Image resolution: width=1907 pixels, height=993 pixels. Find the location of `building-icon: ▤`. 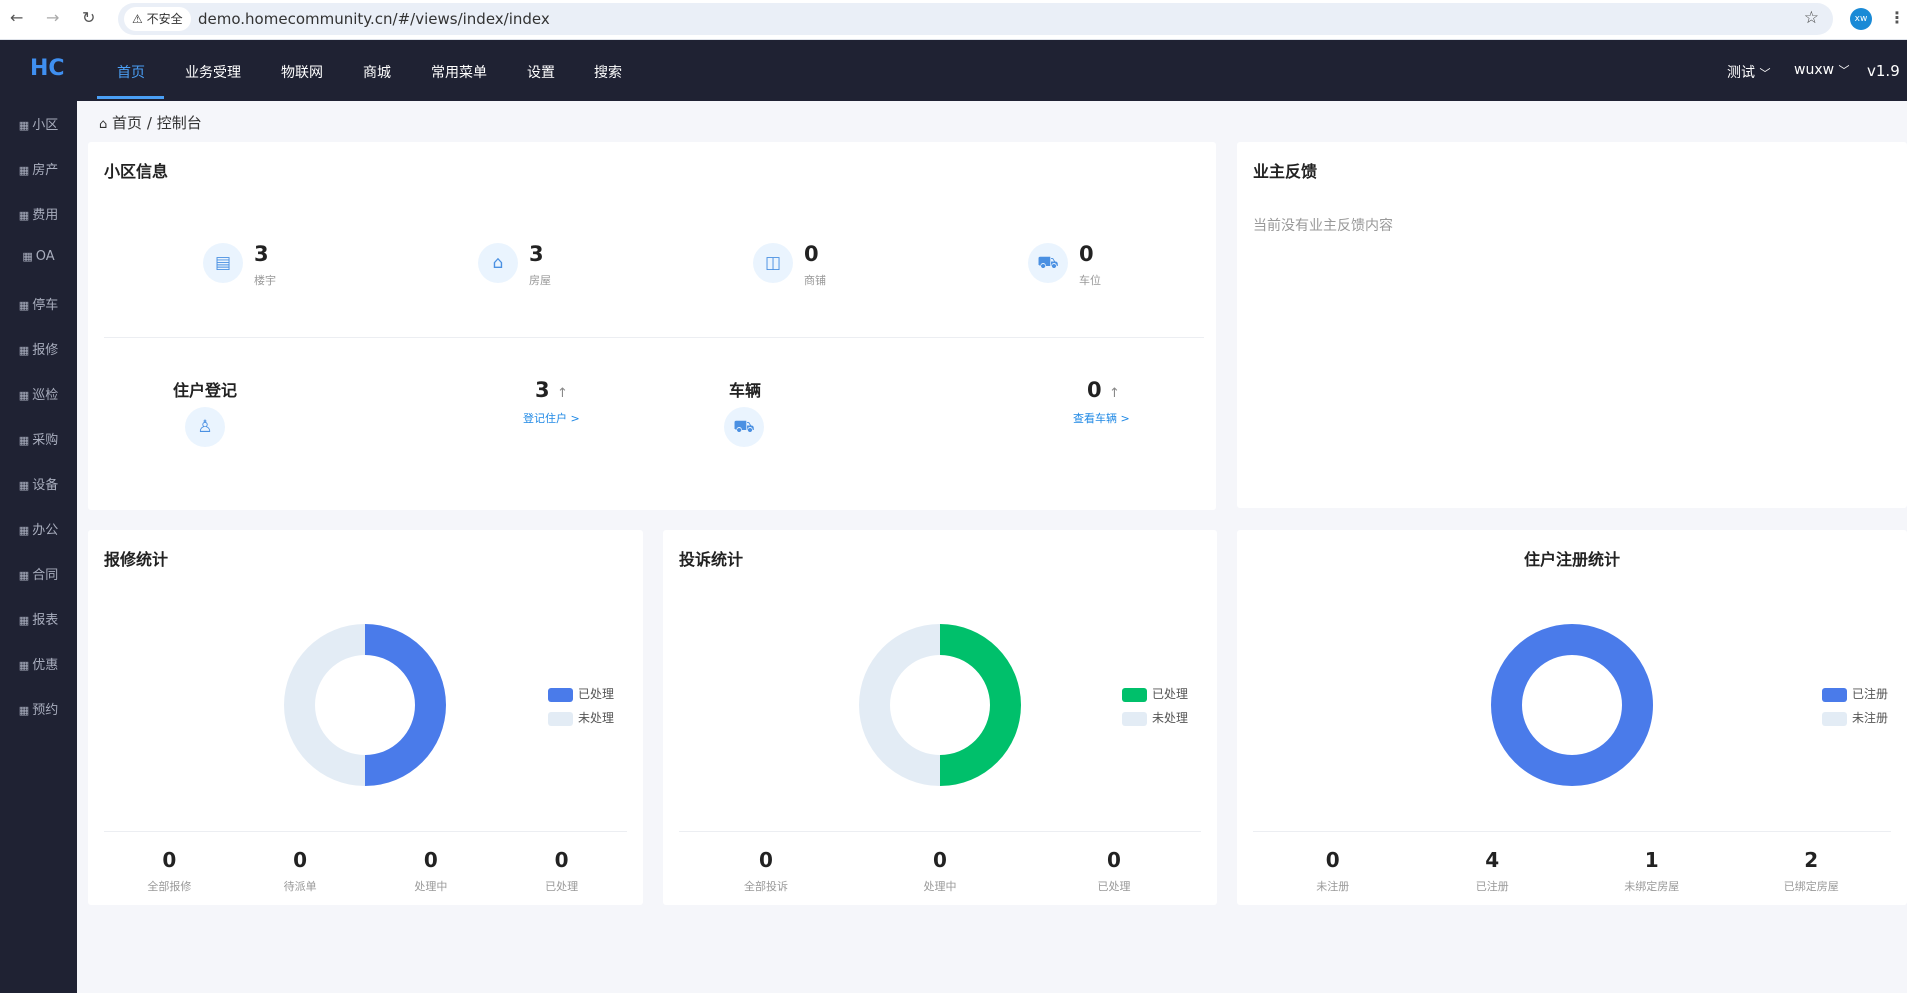

building-icon: ▤ is located at coordinates (223, 263).